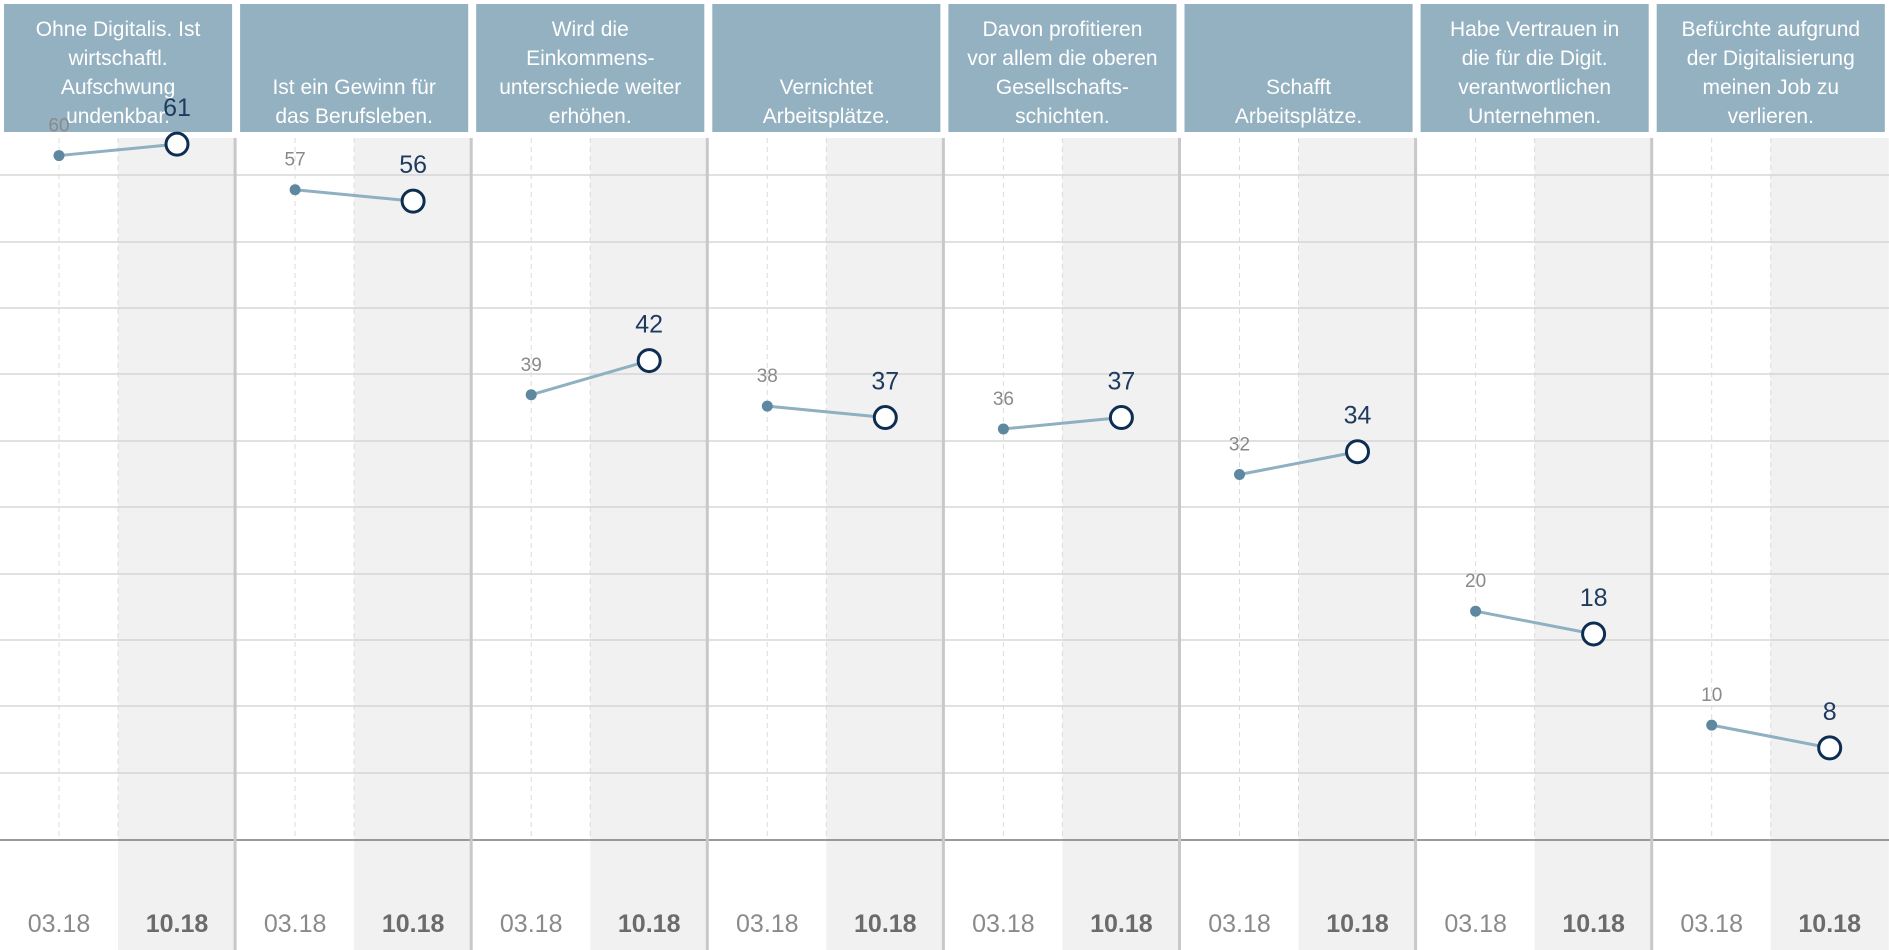 Image resolution: width=1889 pixels, height=950 pixels. I want to click on value-label-10-18: 8, so click(1830, 712).